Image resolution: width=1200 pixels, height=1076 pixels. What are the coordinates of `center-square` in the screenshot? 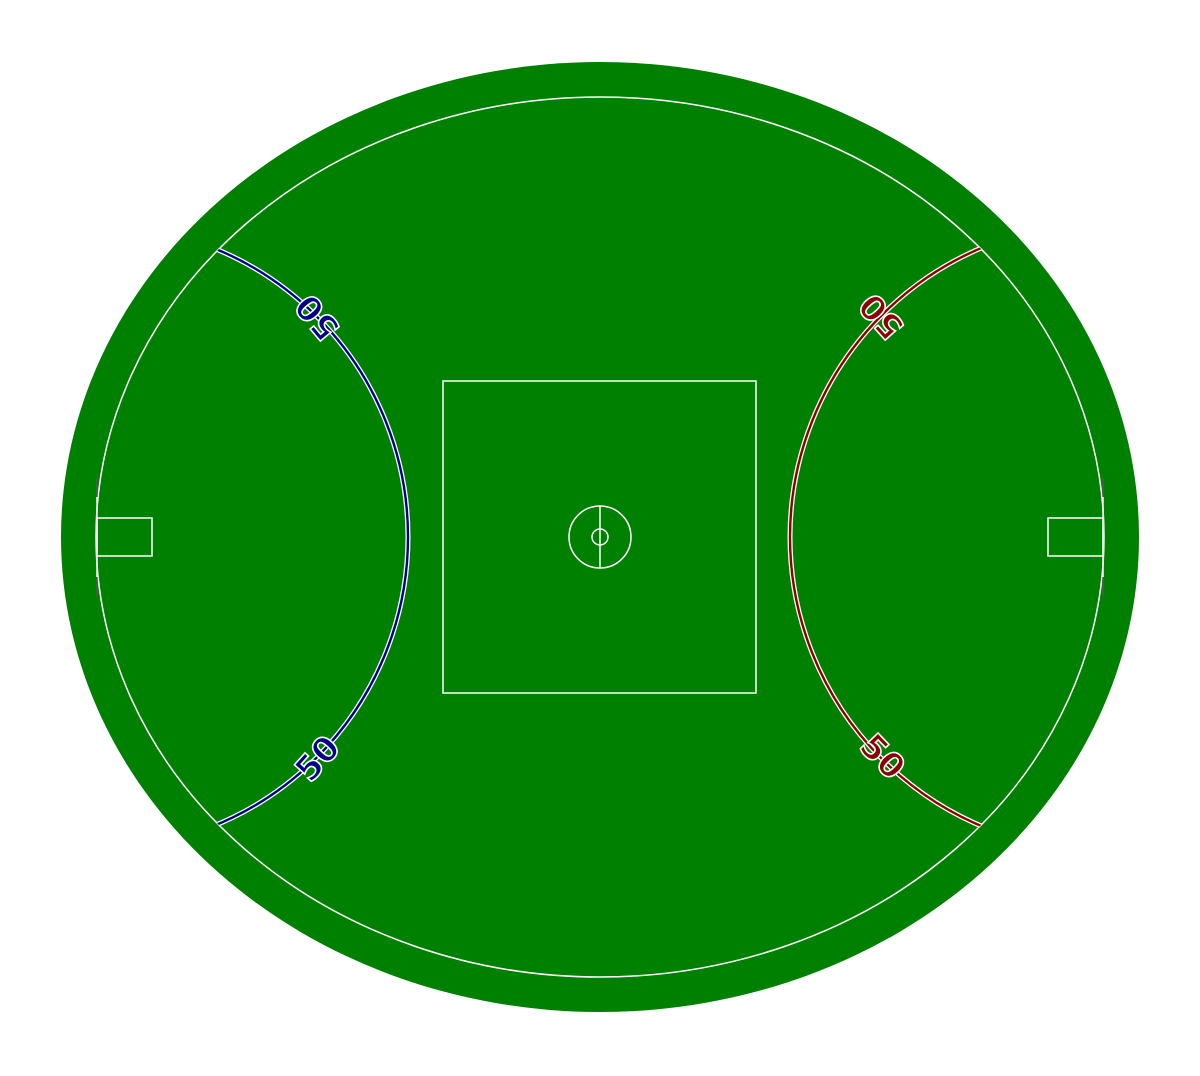 It's located at (599, 537).